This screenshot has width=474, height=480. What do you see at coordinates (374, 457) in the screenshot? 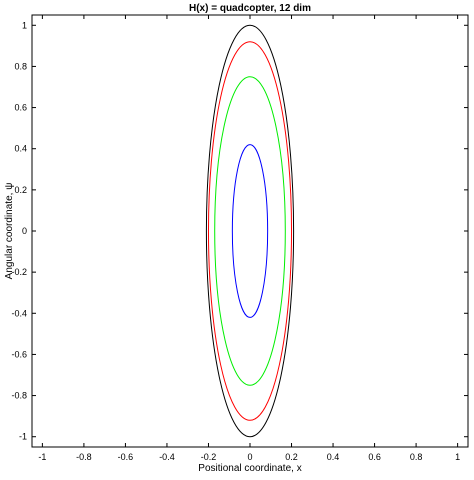
I see `x-tick-label: 0.6` at bounding box center [374, 457].